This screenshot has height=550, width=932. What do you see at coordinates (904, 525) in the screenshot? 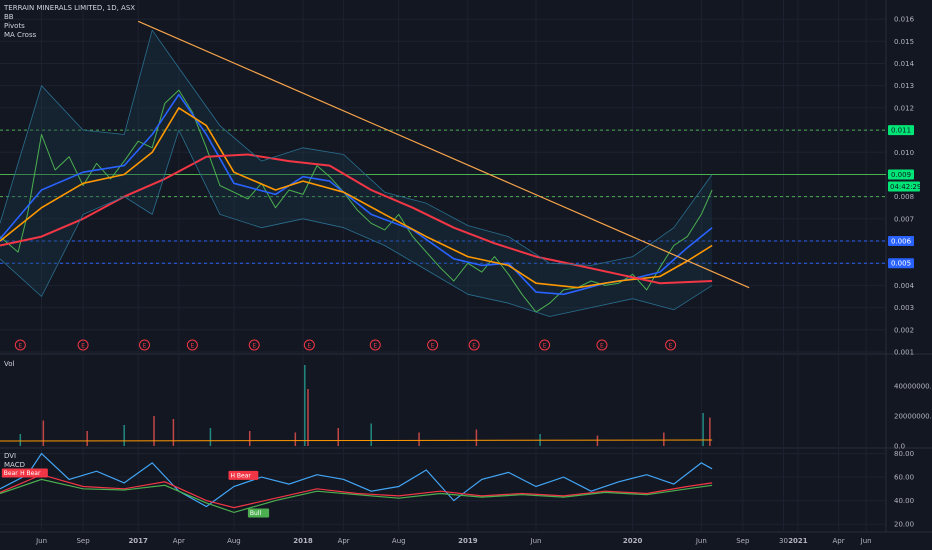
I see `osc-y-tick-label: 20.00` at bounding box center [904, 525].